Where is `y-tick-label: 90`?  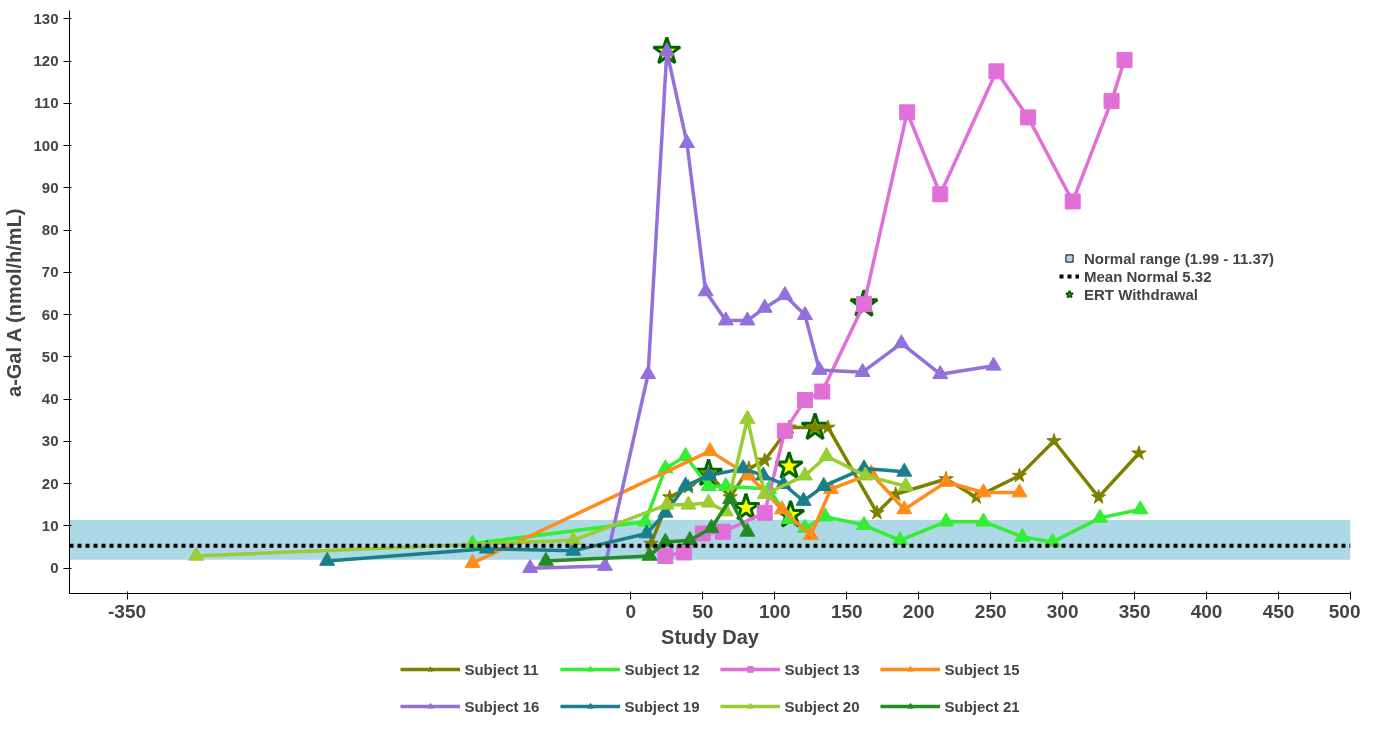
y-tick-label: 90 is located at coordinates (50, 187).